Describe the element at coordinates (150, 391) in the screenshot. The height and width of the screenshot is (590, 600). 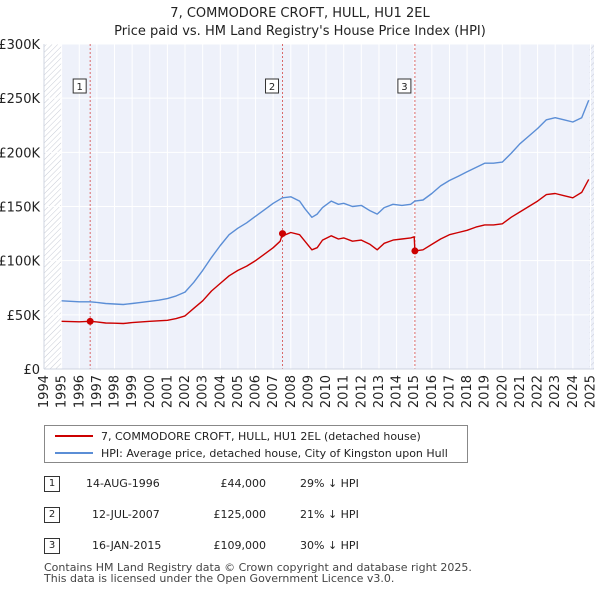
I see `x-tick-label: 2000` at that location.